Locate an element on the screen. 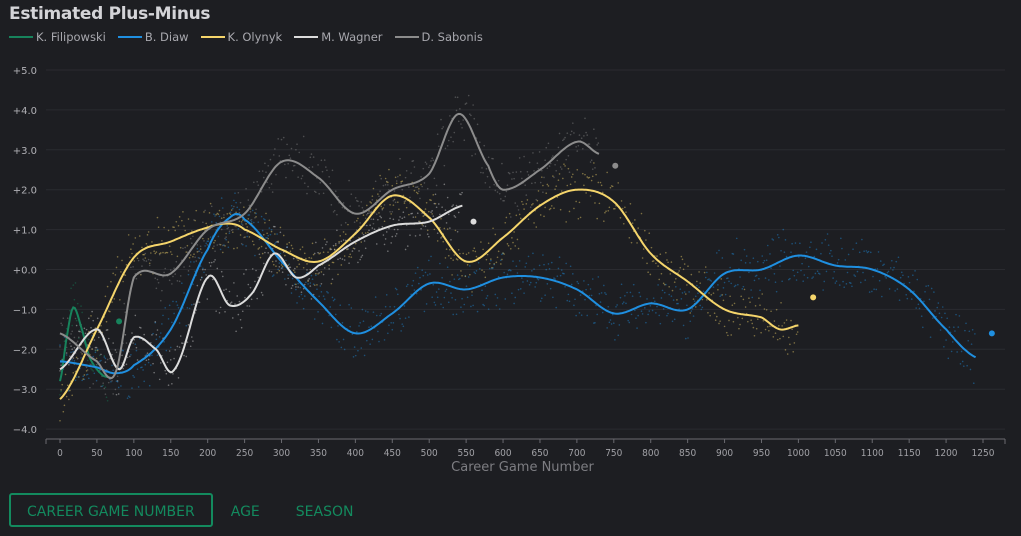 The width and height of the screenshot is (1021, 536). legend-item-sabonis: D. Sabonis is located at coordinates (438, 37).